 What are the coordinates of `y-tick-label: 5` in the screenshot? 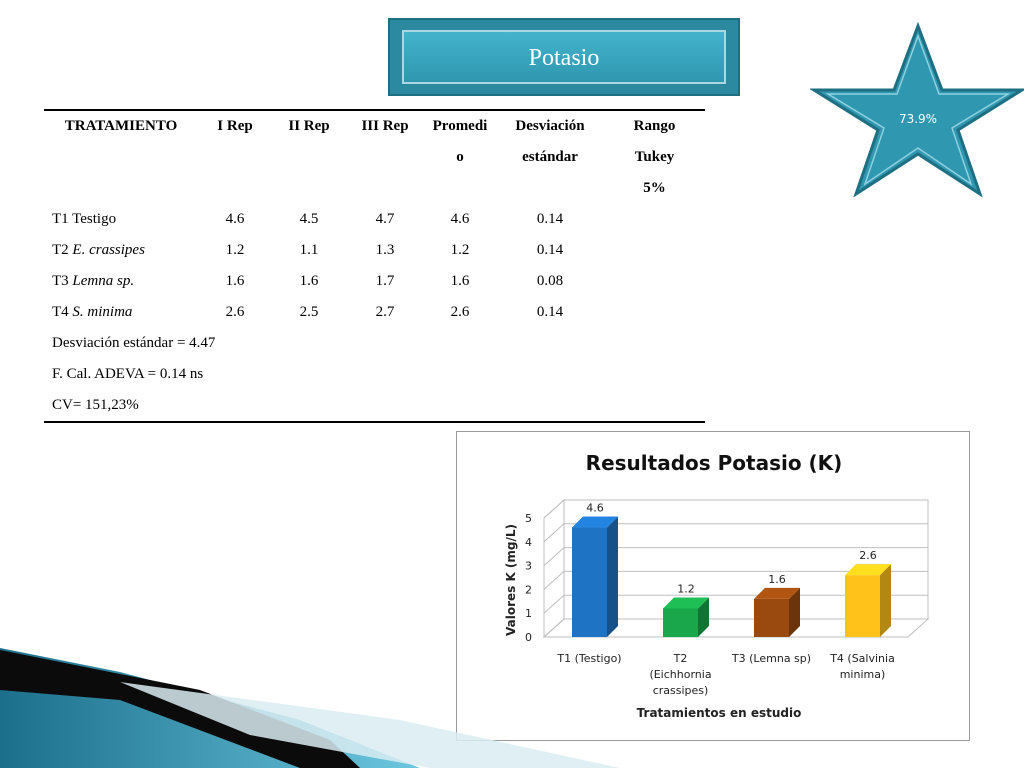 It's located at (528, 518).